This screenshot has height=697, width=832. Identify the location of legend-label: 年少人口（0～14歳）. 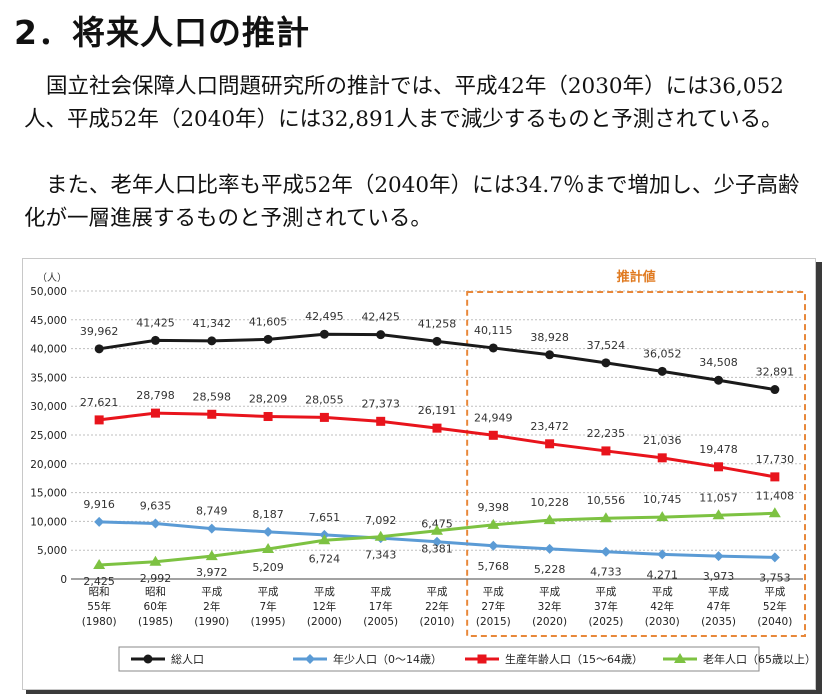
(387, 659).